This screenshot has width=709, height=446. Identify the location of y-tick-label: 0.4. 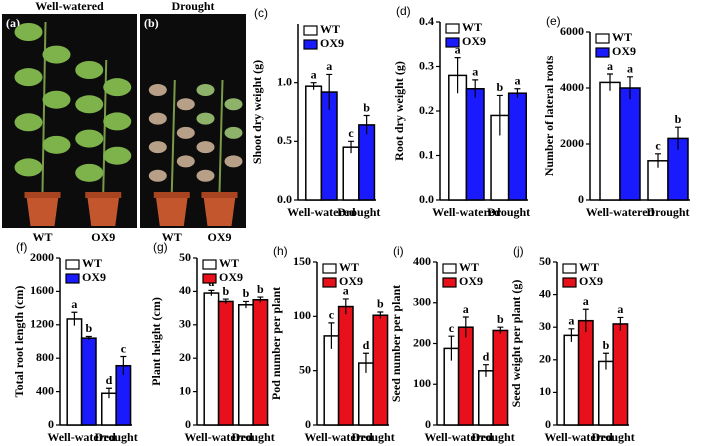
(426, 21).